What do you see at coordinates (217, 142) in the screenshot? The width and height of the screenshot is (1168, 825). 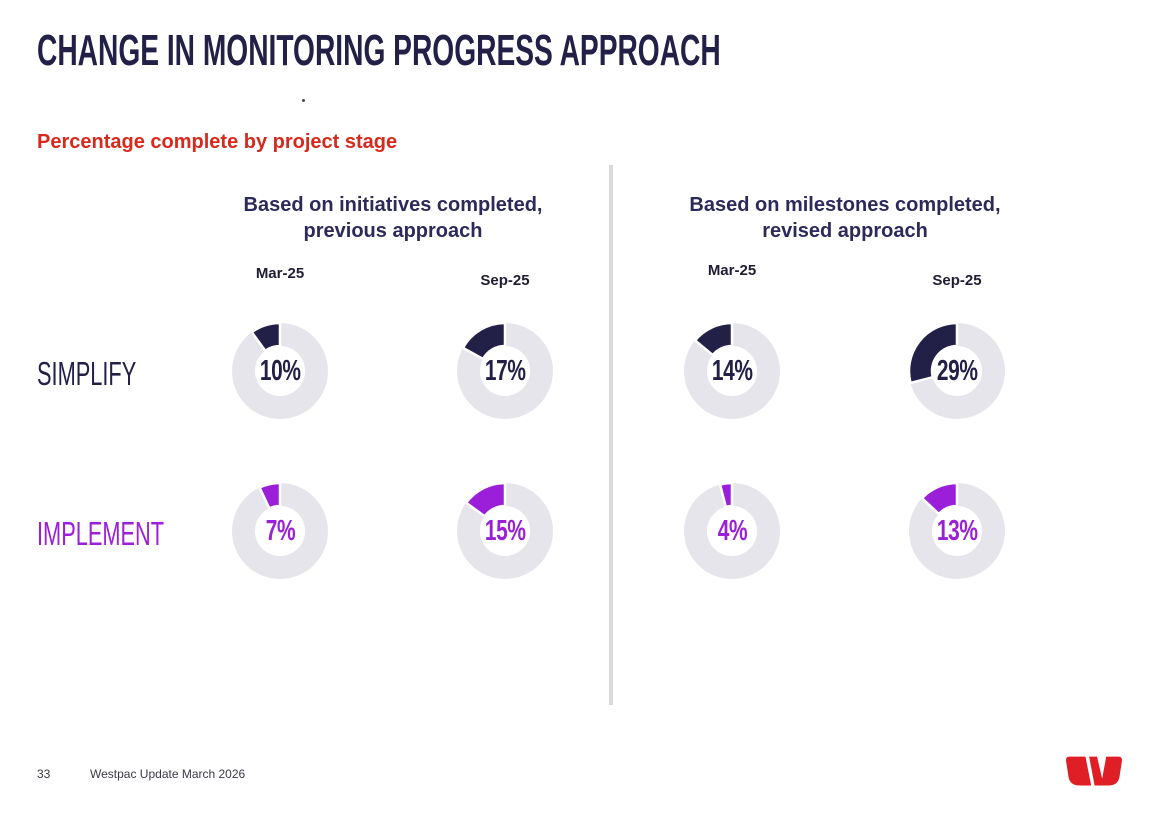 I see `slide-subtitle: Percentage complete by project stage` at bounding box center [217, 142].